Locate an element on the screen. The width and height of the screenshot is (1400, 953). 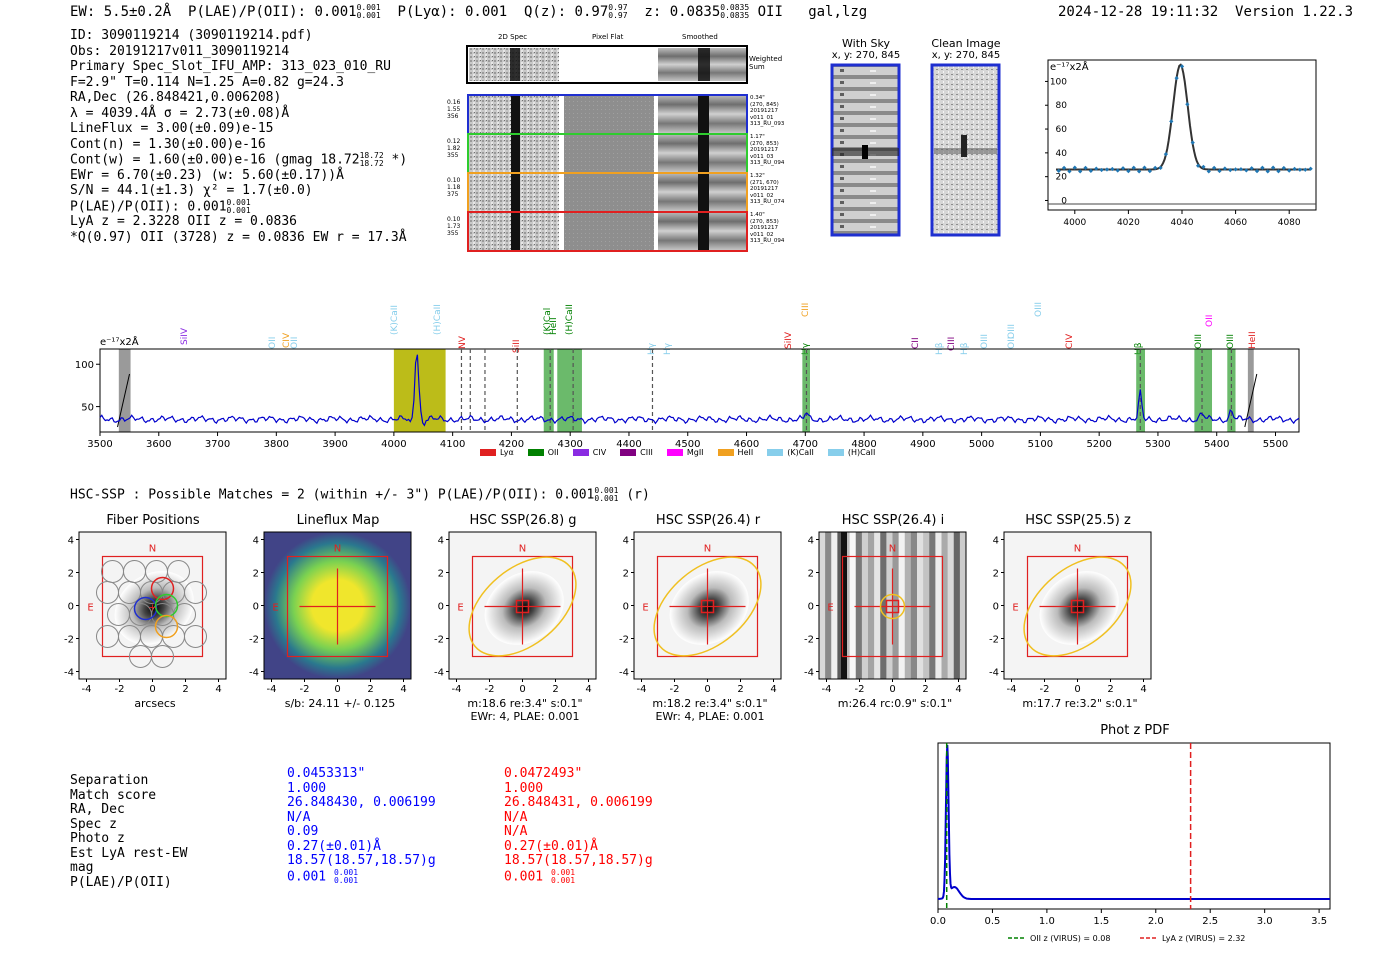
row2-stats: 0.12 1.82 355 is located at coordinates (454, 148).